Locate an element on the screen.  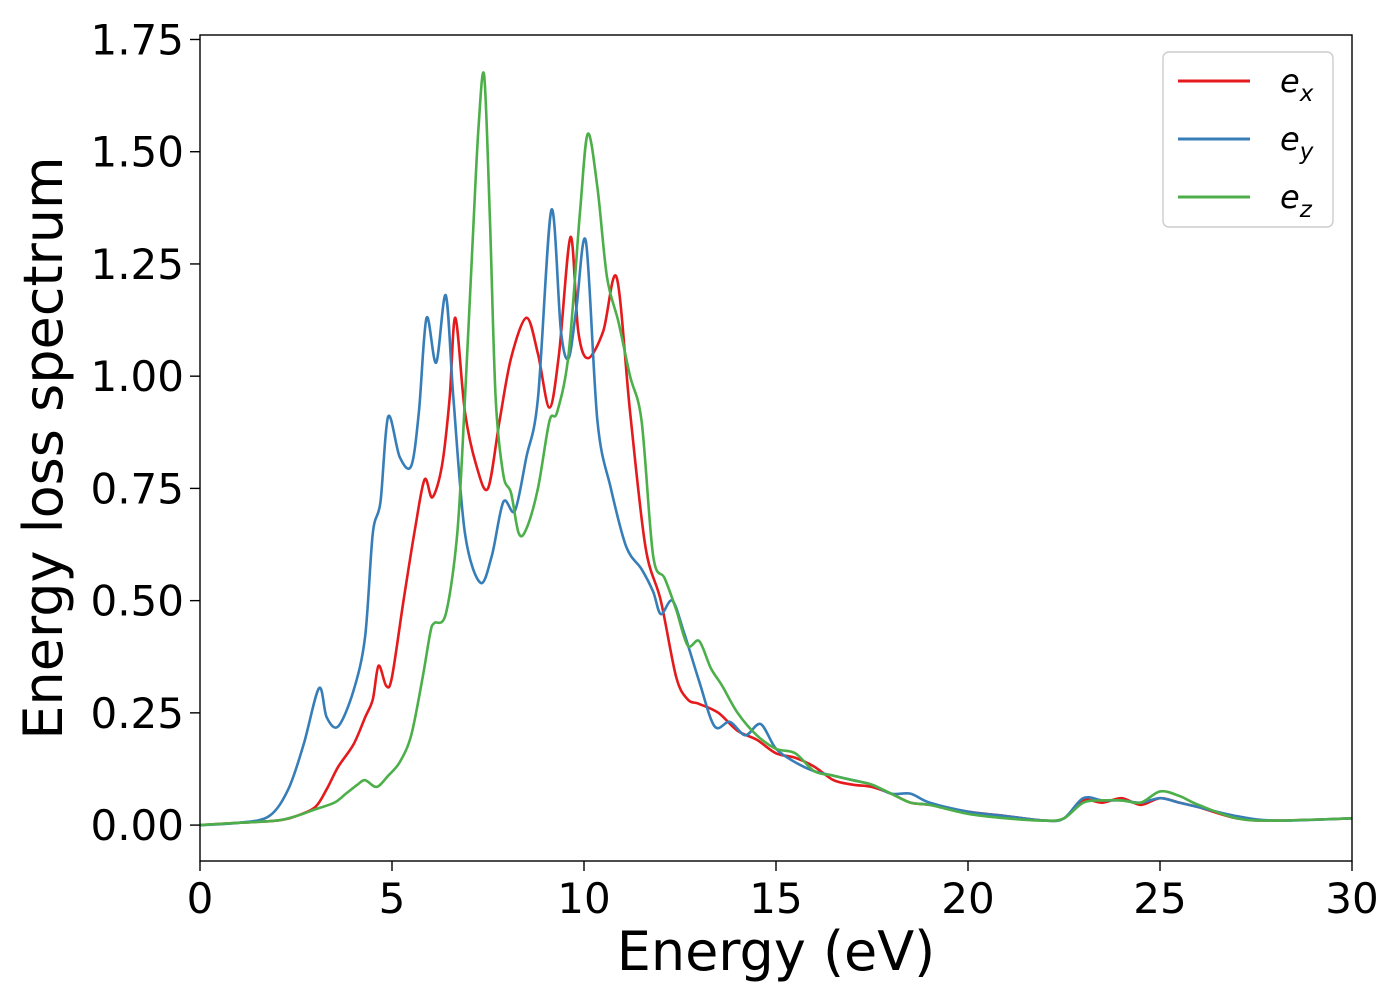
legend-label-z: ez is located at coordinates (1296, 200).